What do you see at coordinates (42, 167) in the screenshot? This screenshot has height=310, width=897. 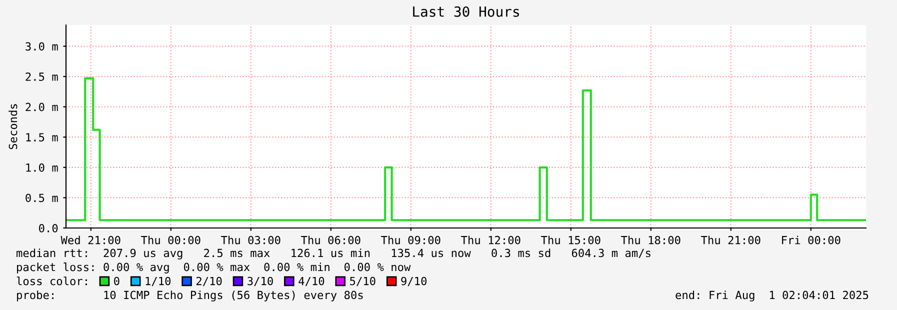 I see `y-tick-label: 1.0 m` at bounding box center [42, 167].